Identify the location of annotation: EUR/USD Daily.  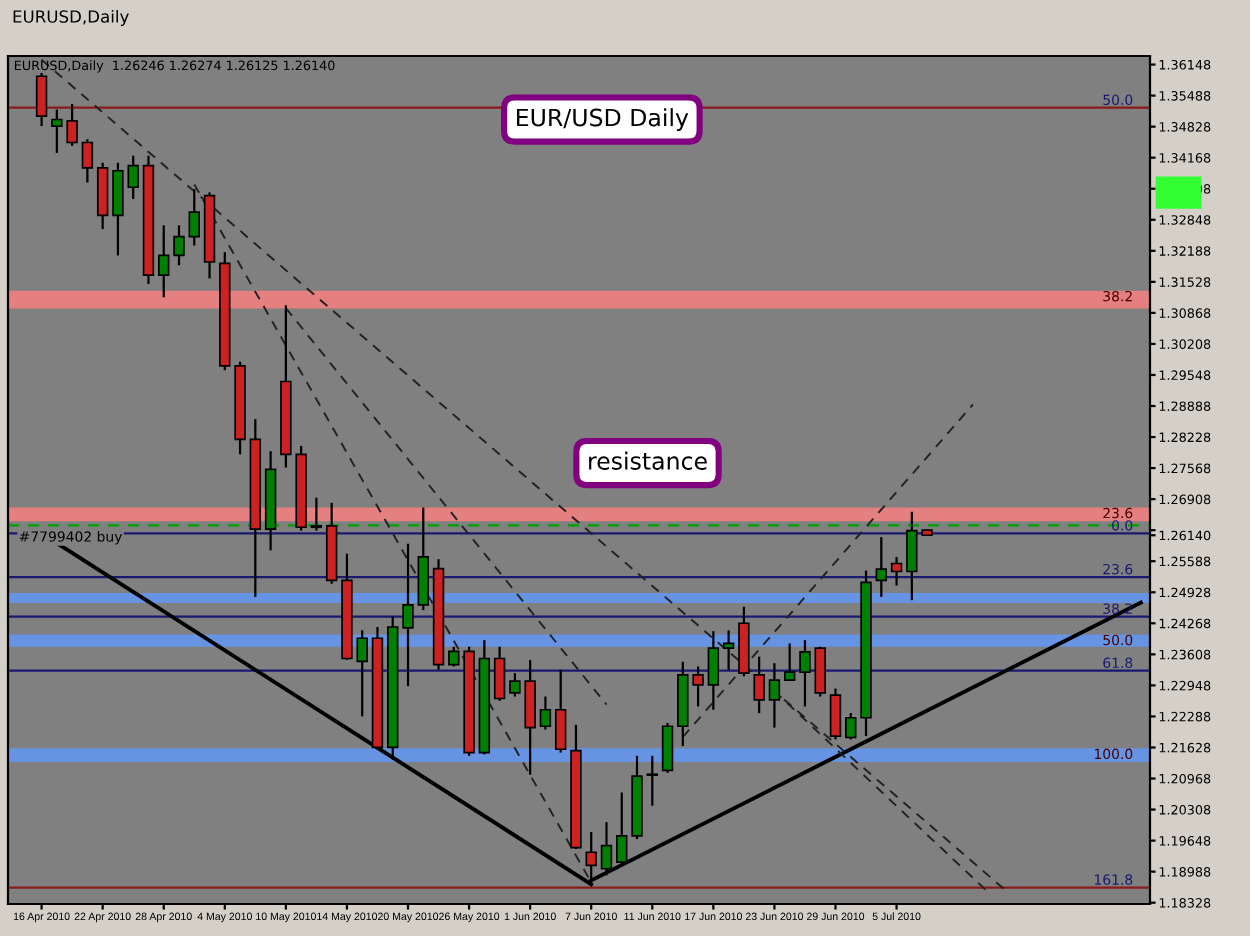
(603, 120).